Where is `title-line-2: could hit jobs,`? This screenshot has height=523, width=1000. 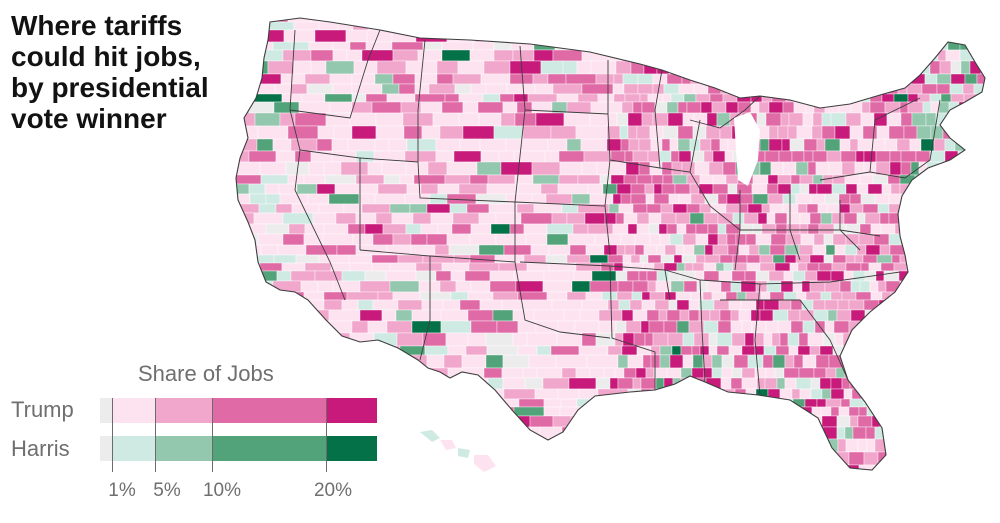
title-line-2: could hit jobs, is located at coordinates (106, 56).